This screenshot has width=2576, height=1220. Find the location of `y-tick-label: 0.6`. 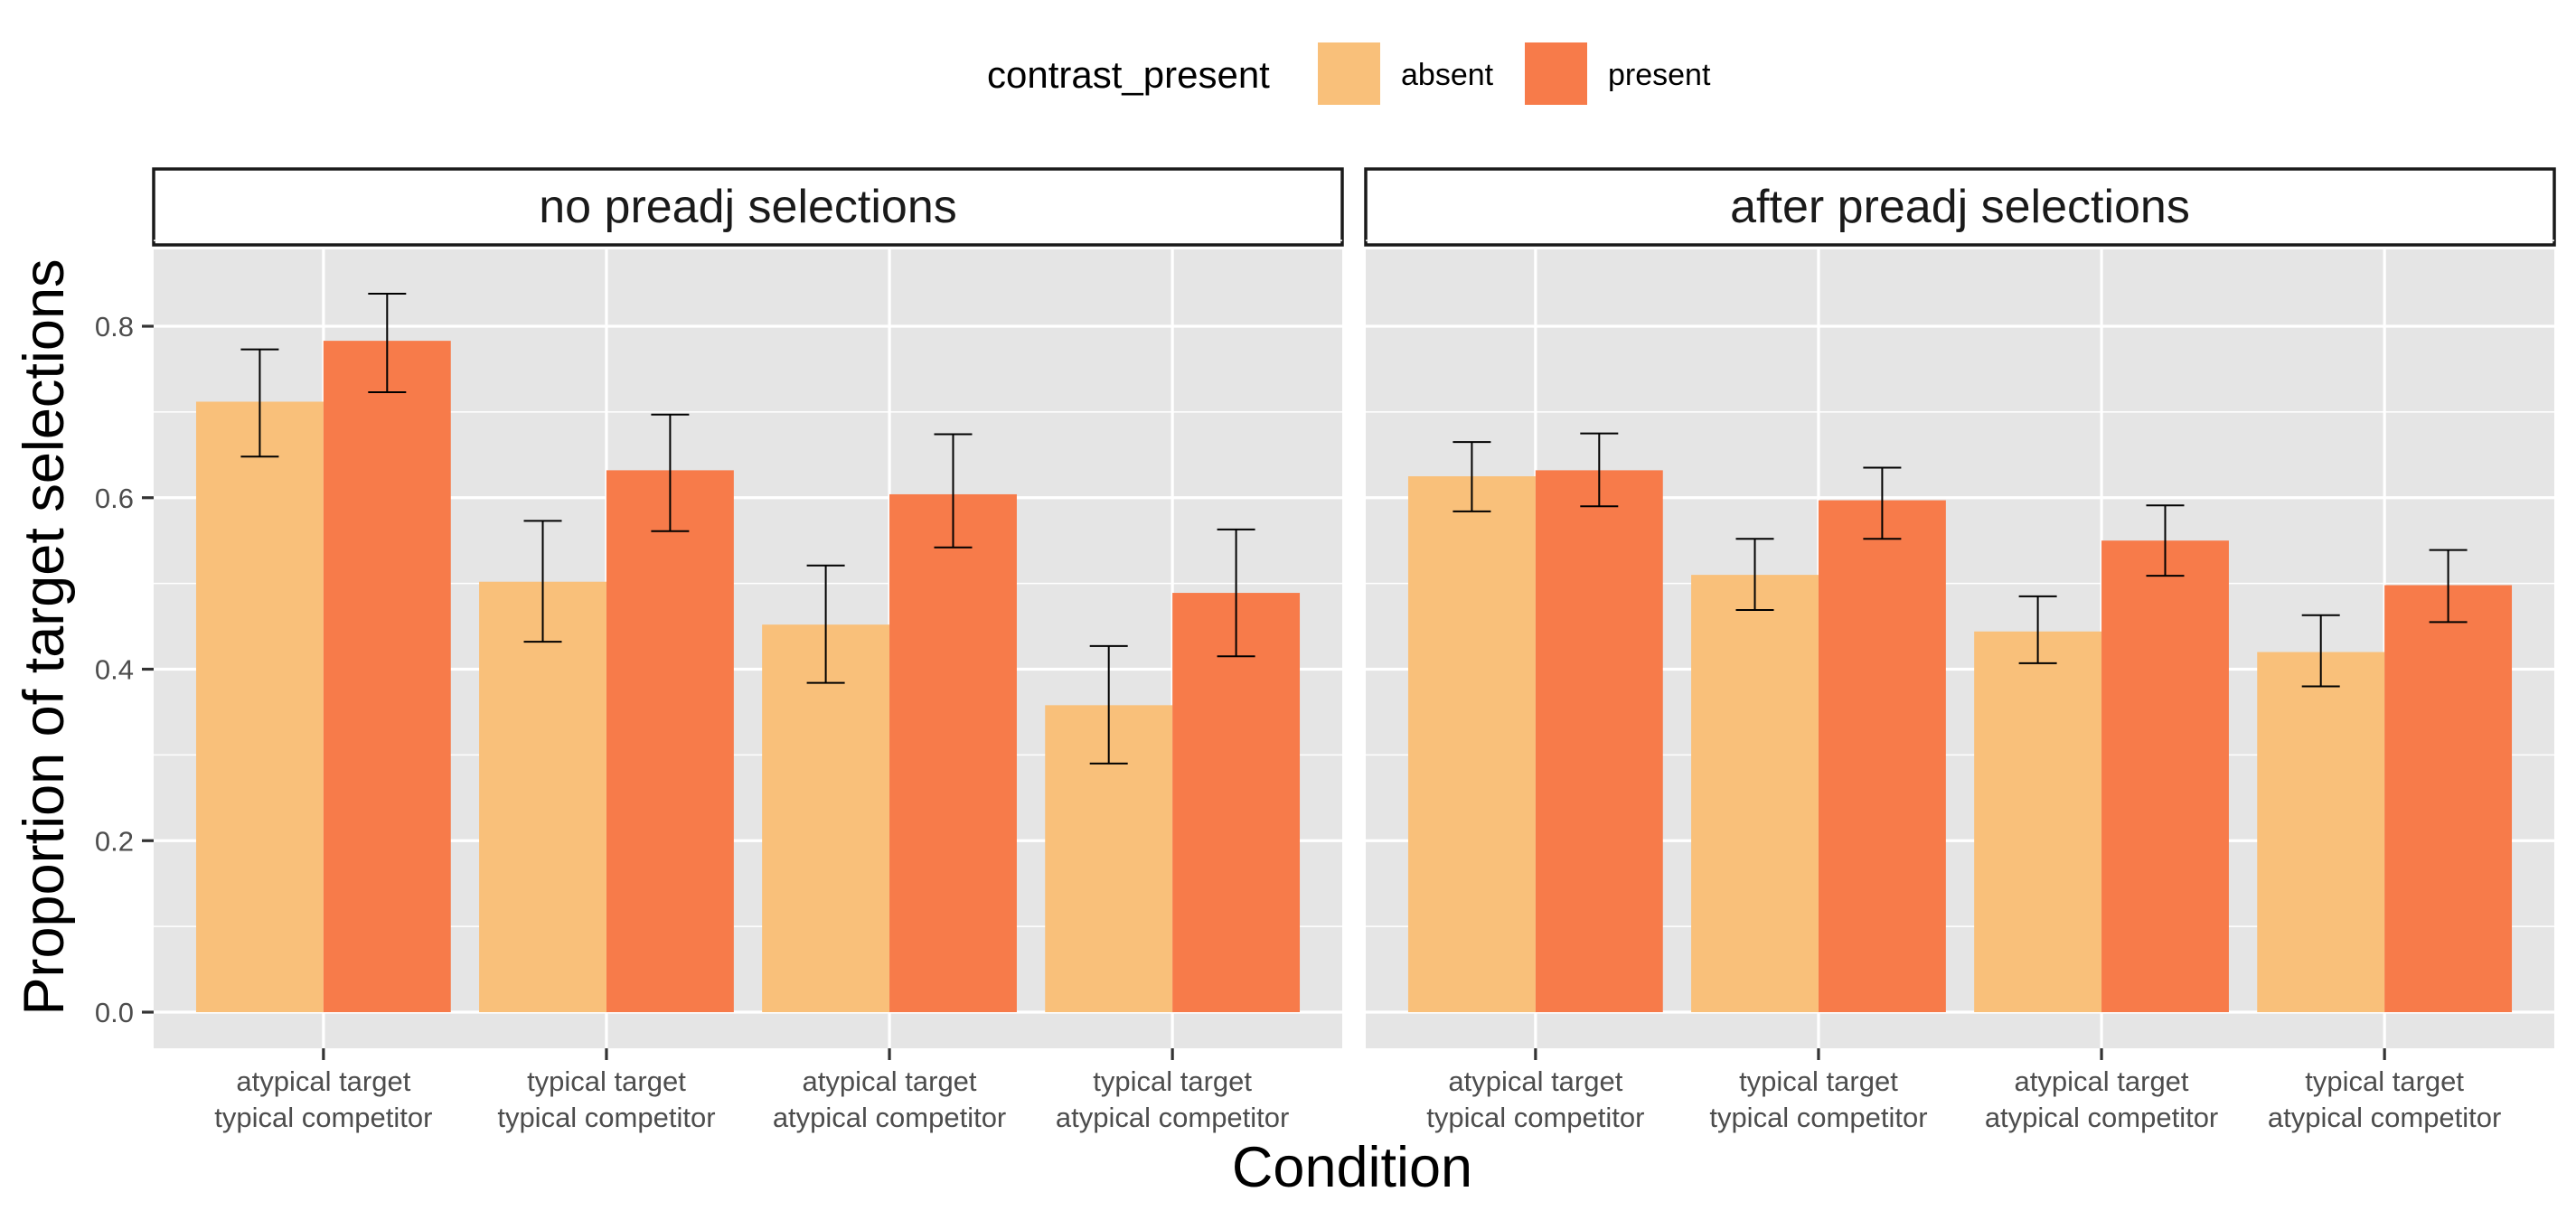

y-tick-label: 0.6 is located at coordinates (115, 498).